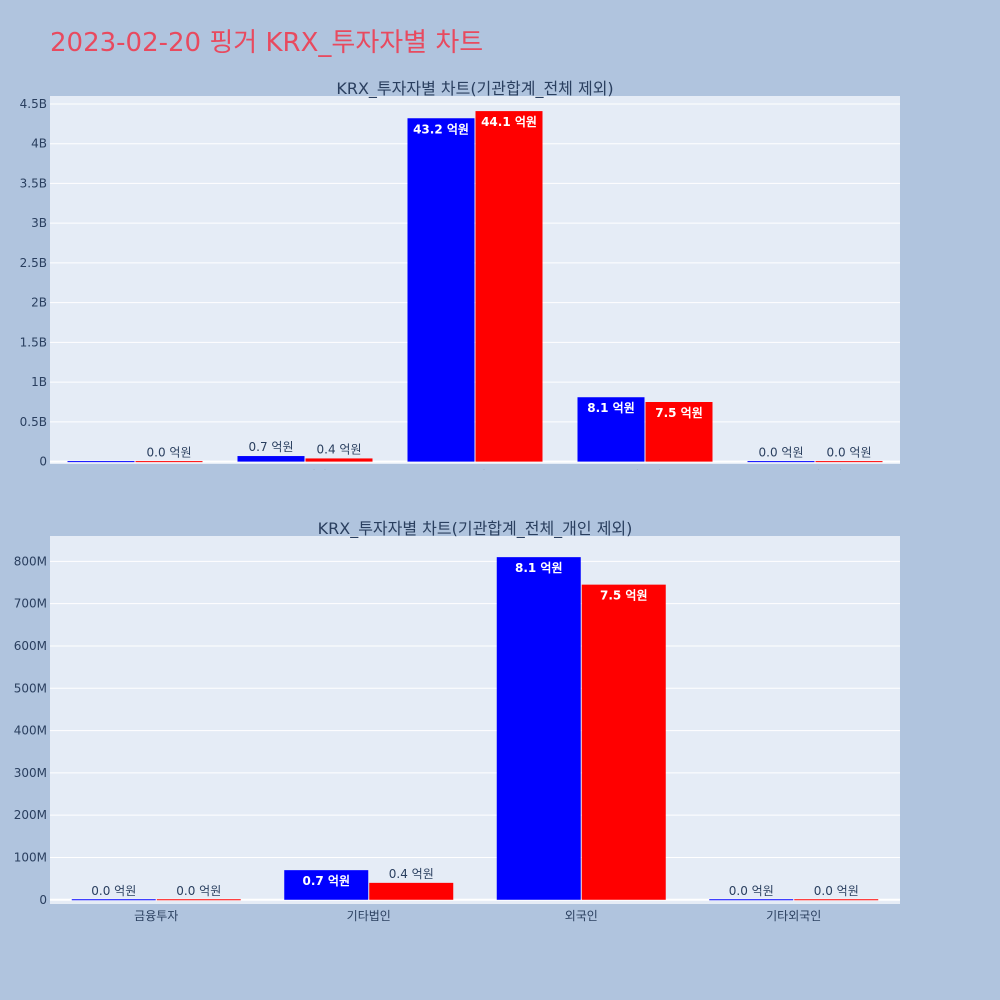 The width and height of the screenshot is (1000, 1000). I want to click on y-tick-label: 0.5B, so click(33, 422).